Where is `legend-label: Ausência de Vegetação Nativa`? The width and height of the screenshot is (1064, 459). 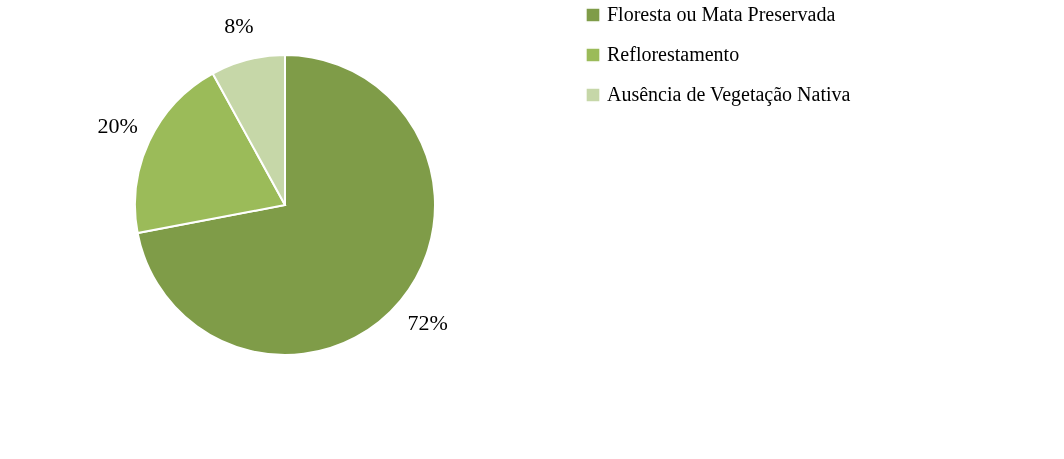
legend-label: Ausência de Vegetação Nativa is located at coordinates (729, 94).